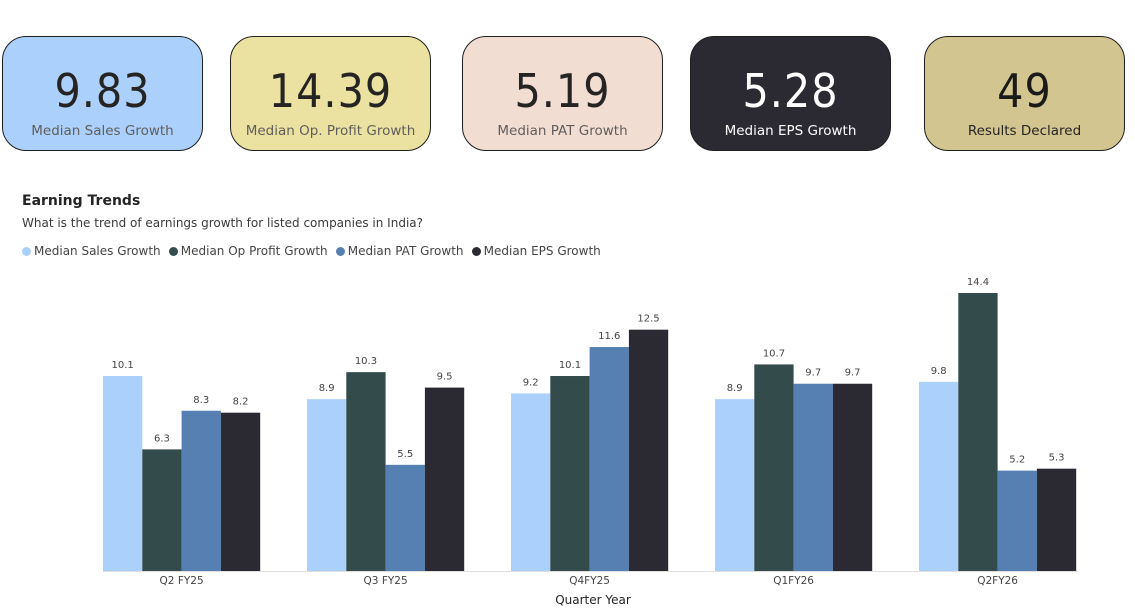 This screenshot has height=612, width=1135. I want to click on x-tick-label: Q2FY26, so click(997, 581).